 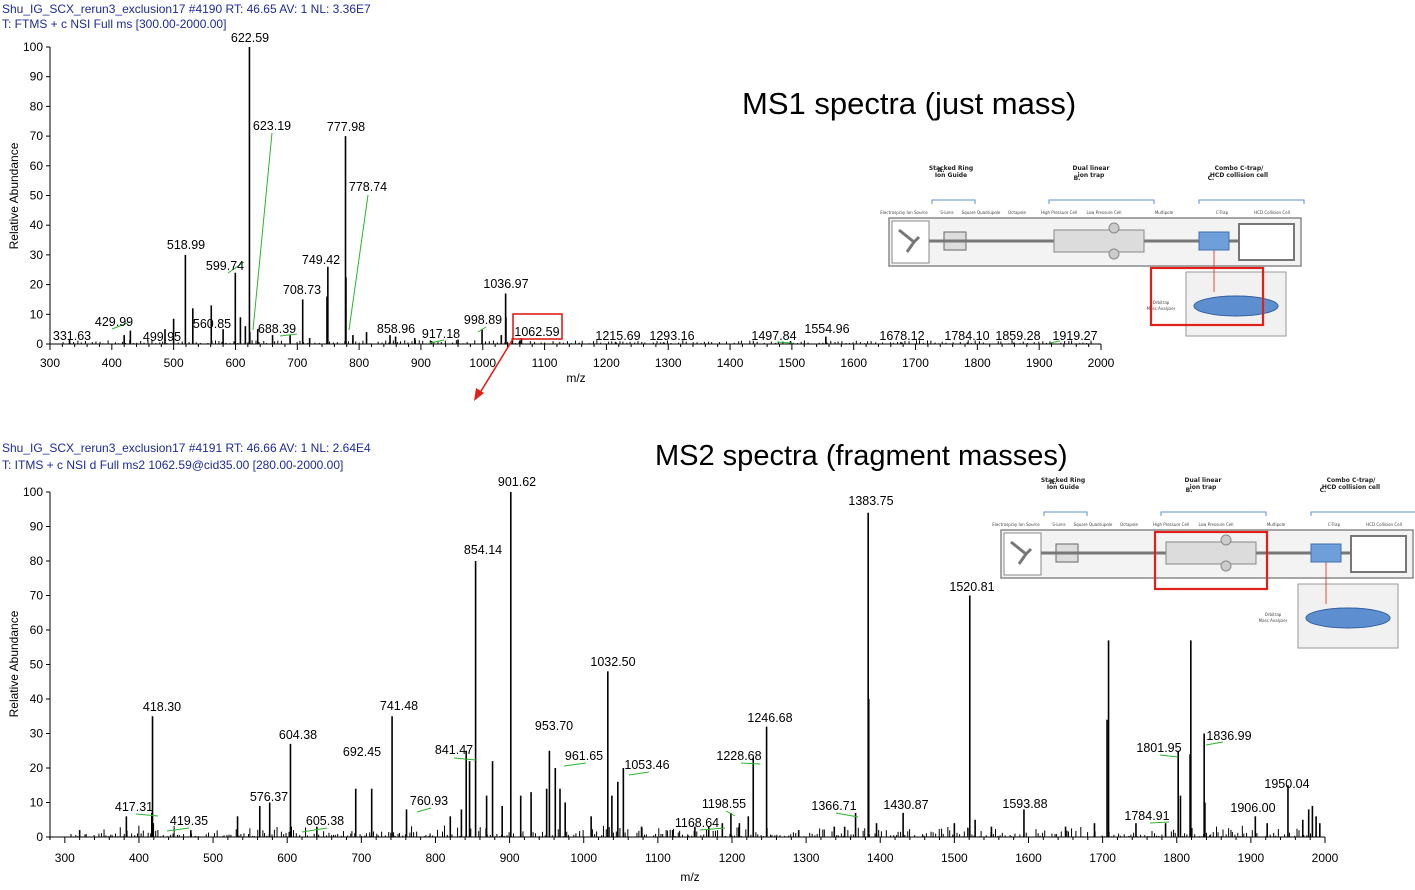 What do you see at coordinates (396, 329) in the screenshot?
I see `peak-label: 858.96` at bounding box center [396, 329].